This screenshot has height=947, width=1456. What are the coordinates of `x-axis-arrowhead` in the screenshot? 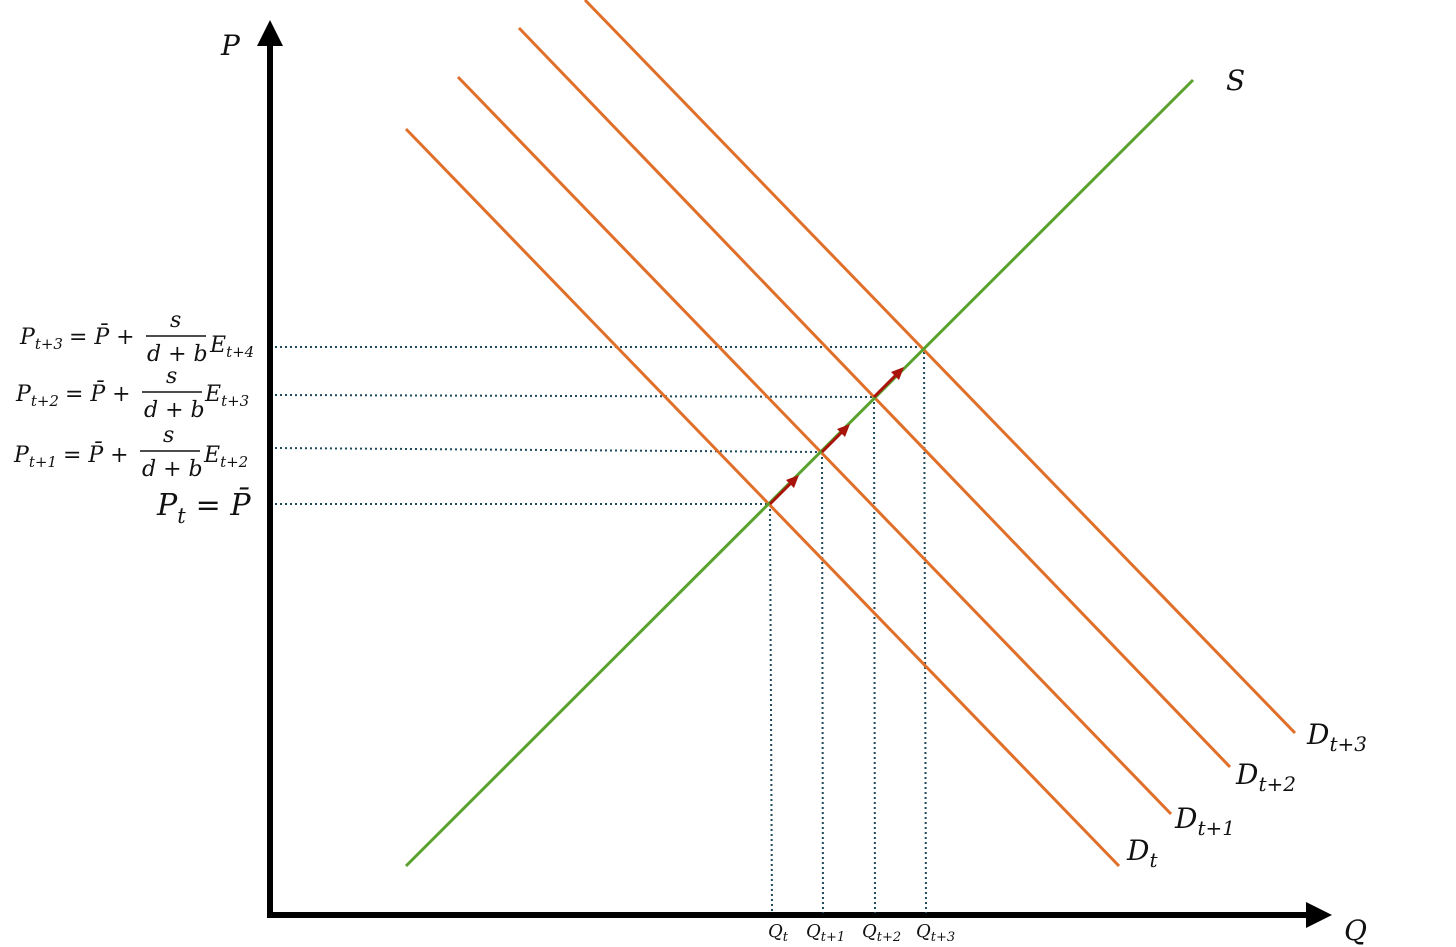 It's located at (1319, 915).